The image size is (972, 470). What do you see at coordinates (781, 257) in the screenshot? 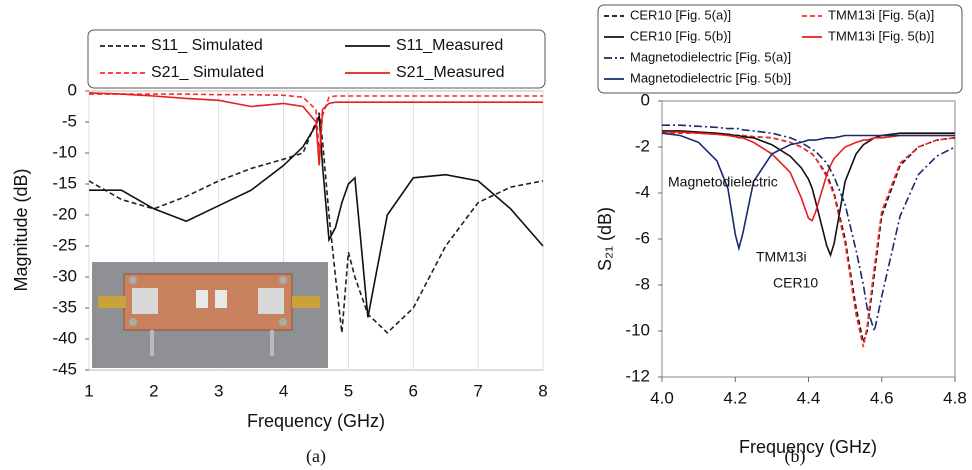
I see `annotation: TMM13i` at bounding box center [781, 257].